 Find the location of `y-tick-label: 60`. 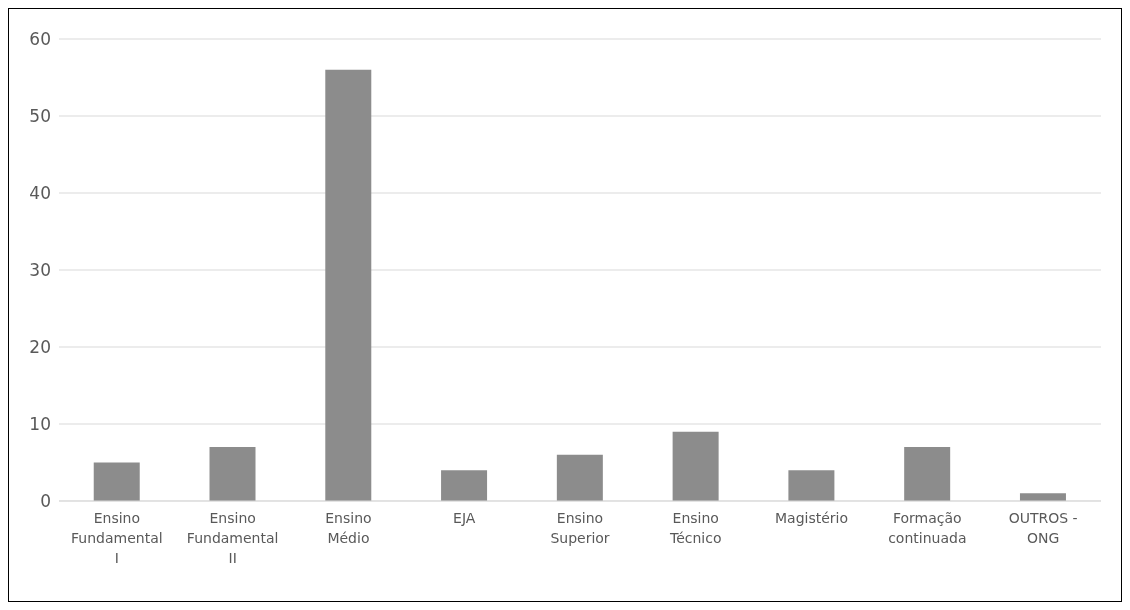

y-tick-label: 60 is located at coordinates (40, 39).